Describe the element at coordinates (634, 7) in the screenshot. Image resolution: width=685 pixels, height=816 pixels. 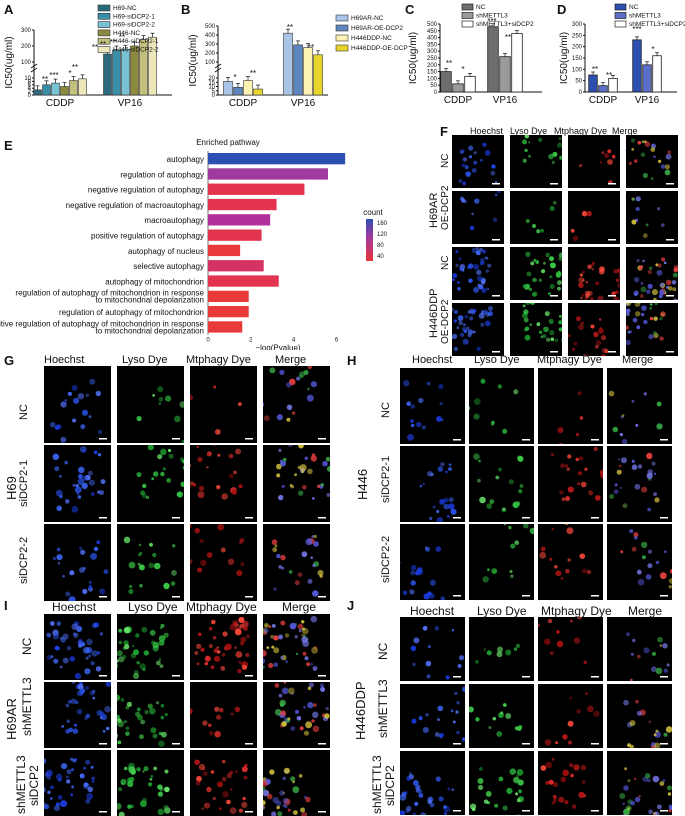
I see `legend-label: NC` at that location.